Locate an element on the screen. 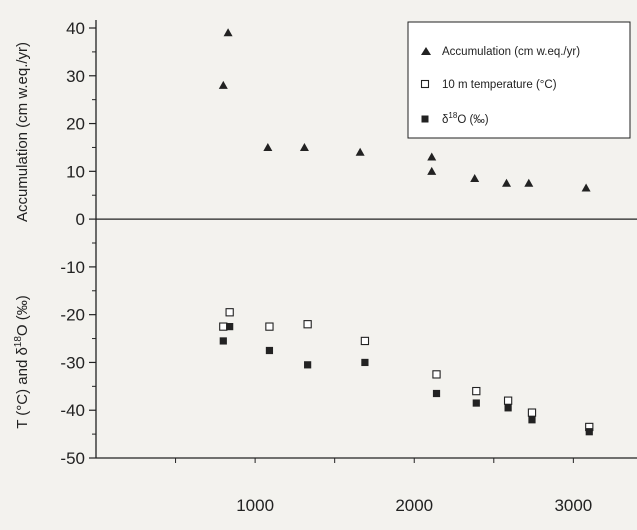  x-tick-label: 3000 is located at coordinates (573, 505).